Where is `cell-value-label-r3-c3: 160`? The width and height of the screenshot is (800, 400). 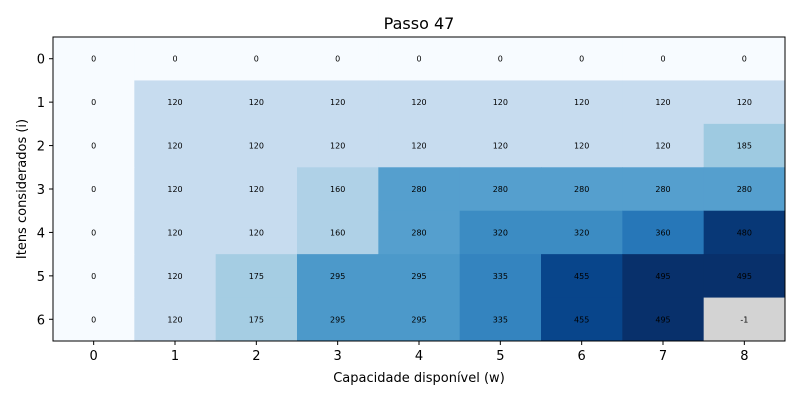 cell-value-label-r3-c3: 160 is located at coordinates (337, 189).